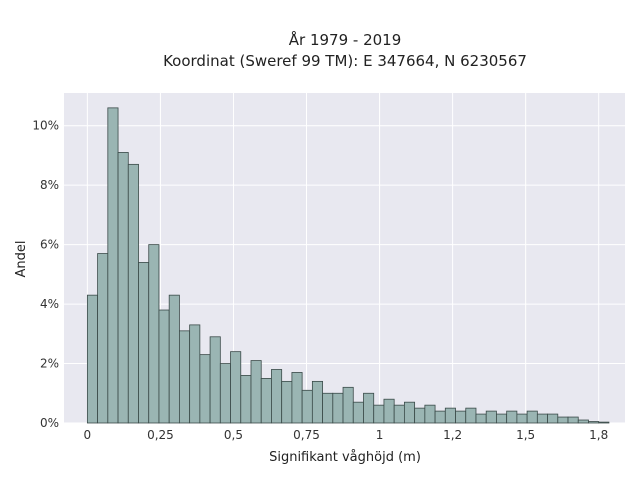 Image resolution: width=640 pixels, height=484 pixels. I want to click on x-tick-label: 1,5, so click(525, 435).